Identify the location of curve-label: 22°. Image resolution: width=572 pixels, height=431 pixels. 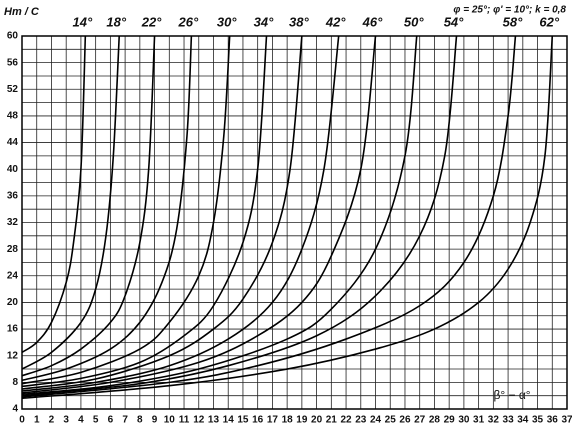
(151, 21).